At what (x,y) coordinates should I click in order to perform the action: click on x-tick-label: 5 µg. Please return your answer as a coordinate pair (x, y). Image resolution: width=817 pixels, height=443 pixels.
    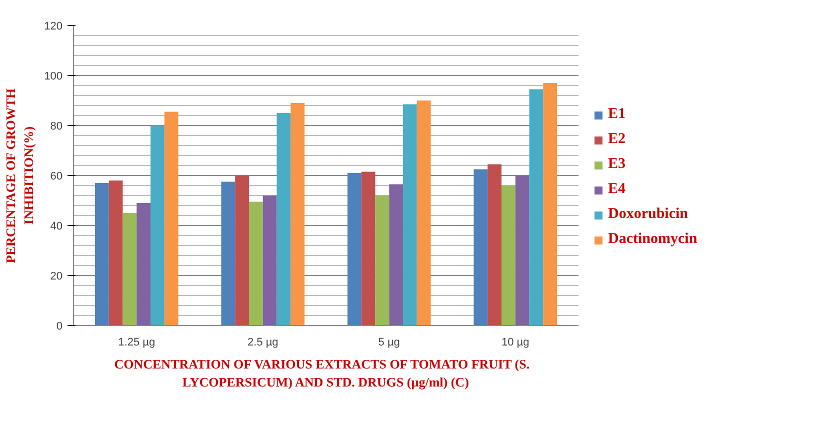
    Looking at the image, I should click on (389, 342).